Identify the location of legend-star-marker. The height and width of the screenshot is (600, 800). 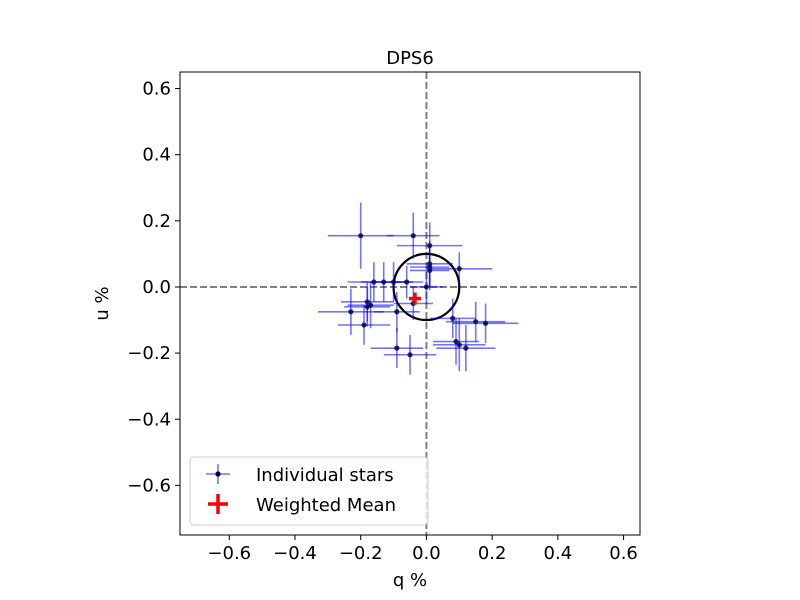
(218, 474).